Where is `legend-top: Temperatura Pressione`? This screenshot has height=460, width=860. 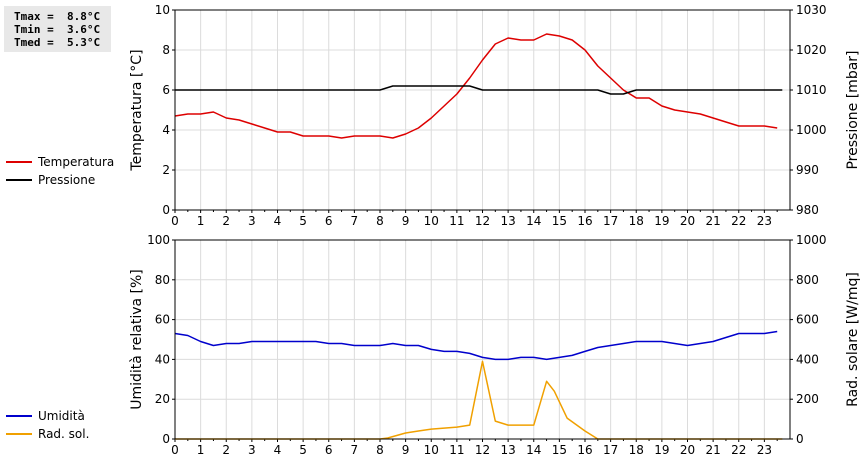 legend-top: Temperatura Pressione is located at coordinates (60, 171).